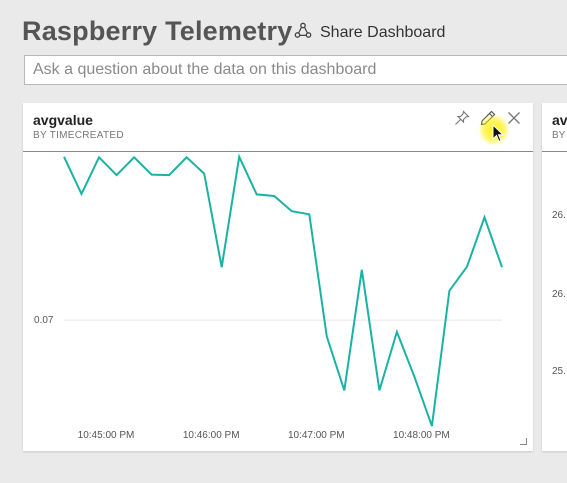  I want to click on pin-icon, so click(462, 118).